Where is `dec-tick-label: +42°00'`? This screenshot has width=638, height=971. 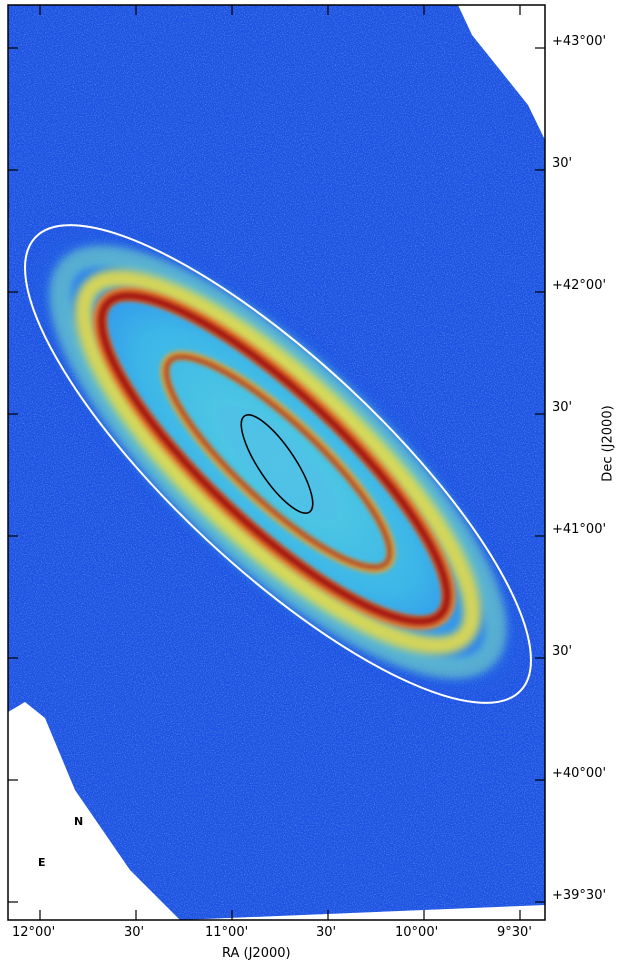 dec-tick-label: +42°00' is located at coordinates (579, 285).